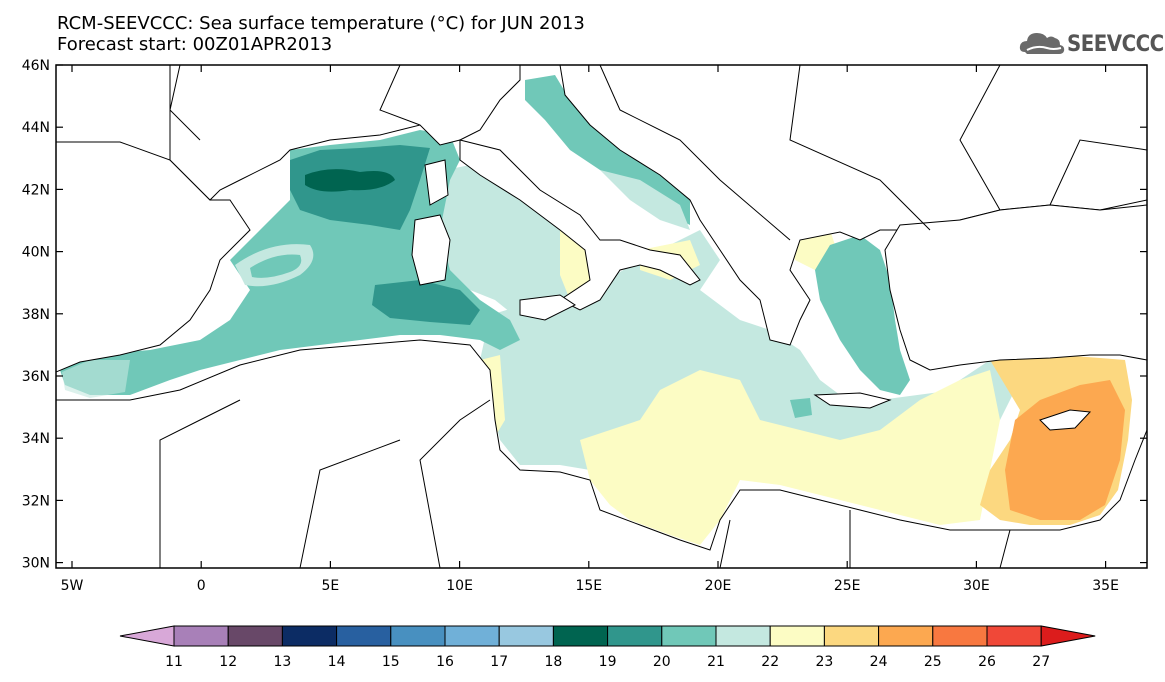 This screenshot has height=682, width=1165. Describe the element at coordinates (72, 586) in the screenshot. I see `lon-label: 5W` at that location.